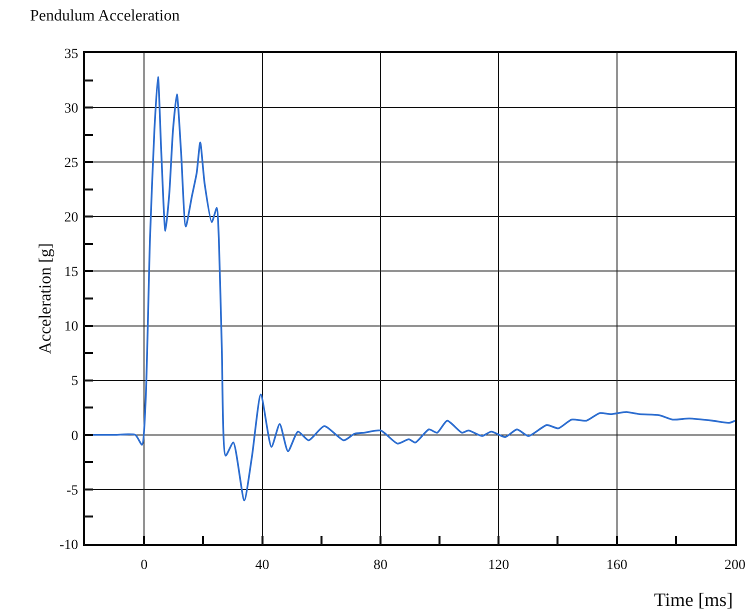 The height and width of the screenshot is (616, 749). Describe the element at coordinates (499, 565) in the screenshot. I see `x-tick-label: 120` at that location.